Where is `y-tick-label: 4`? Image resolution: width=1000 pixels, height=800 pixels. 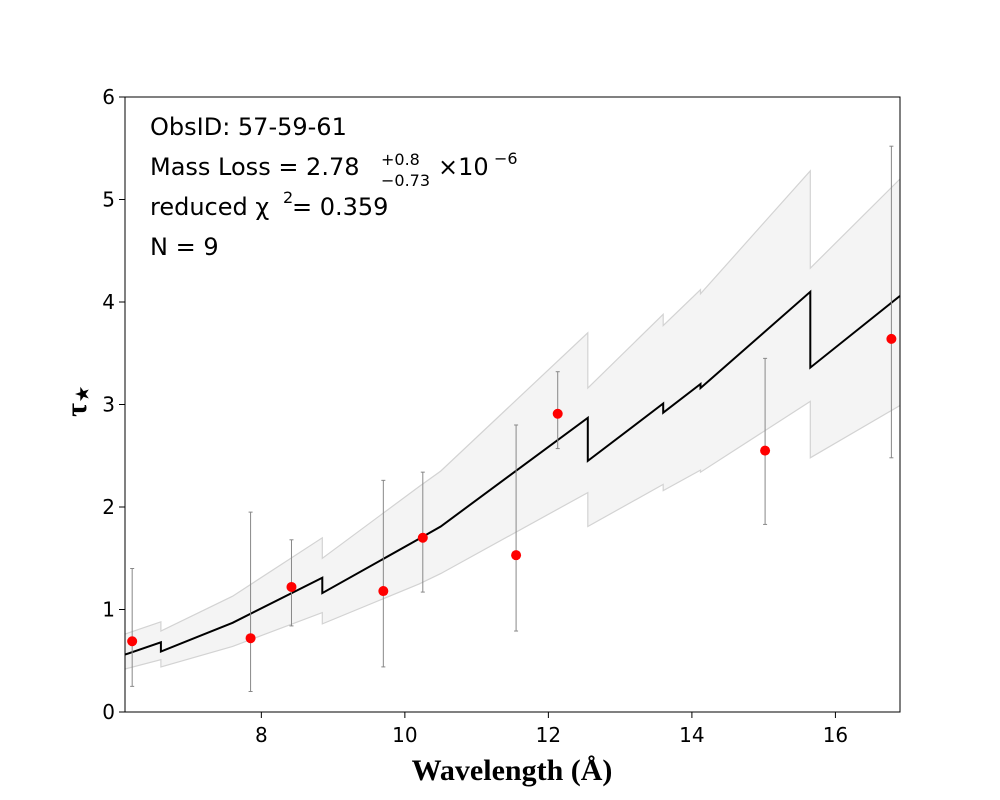
y-tick-label: 4 is located at coordinates (108, 302).